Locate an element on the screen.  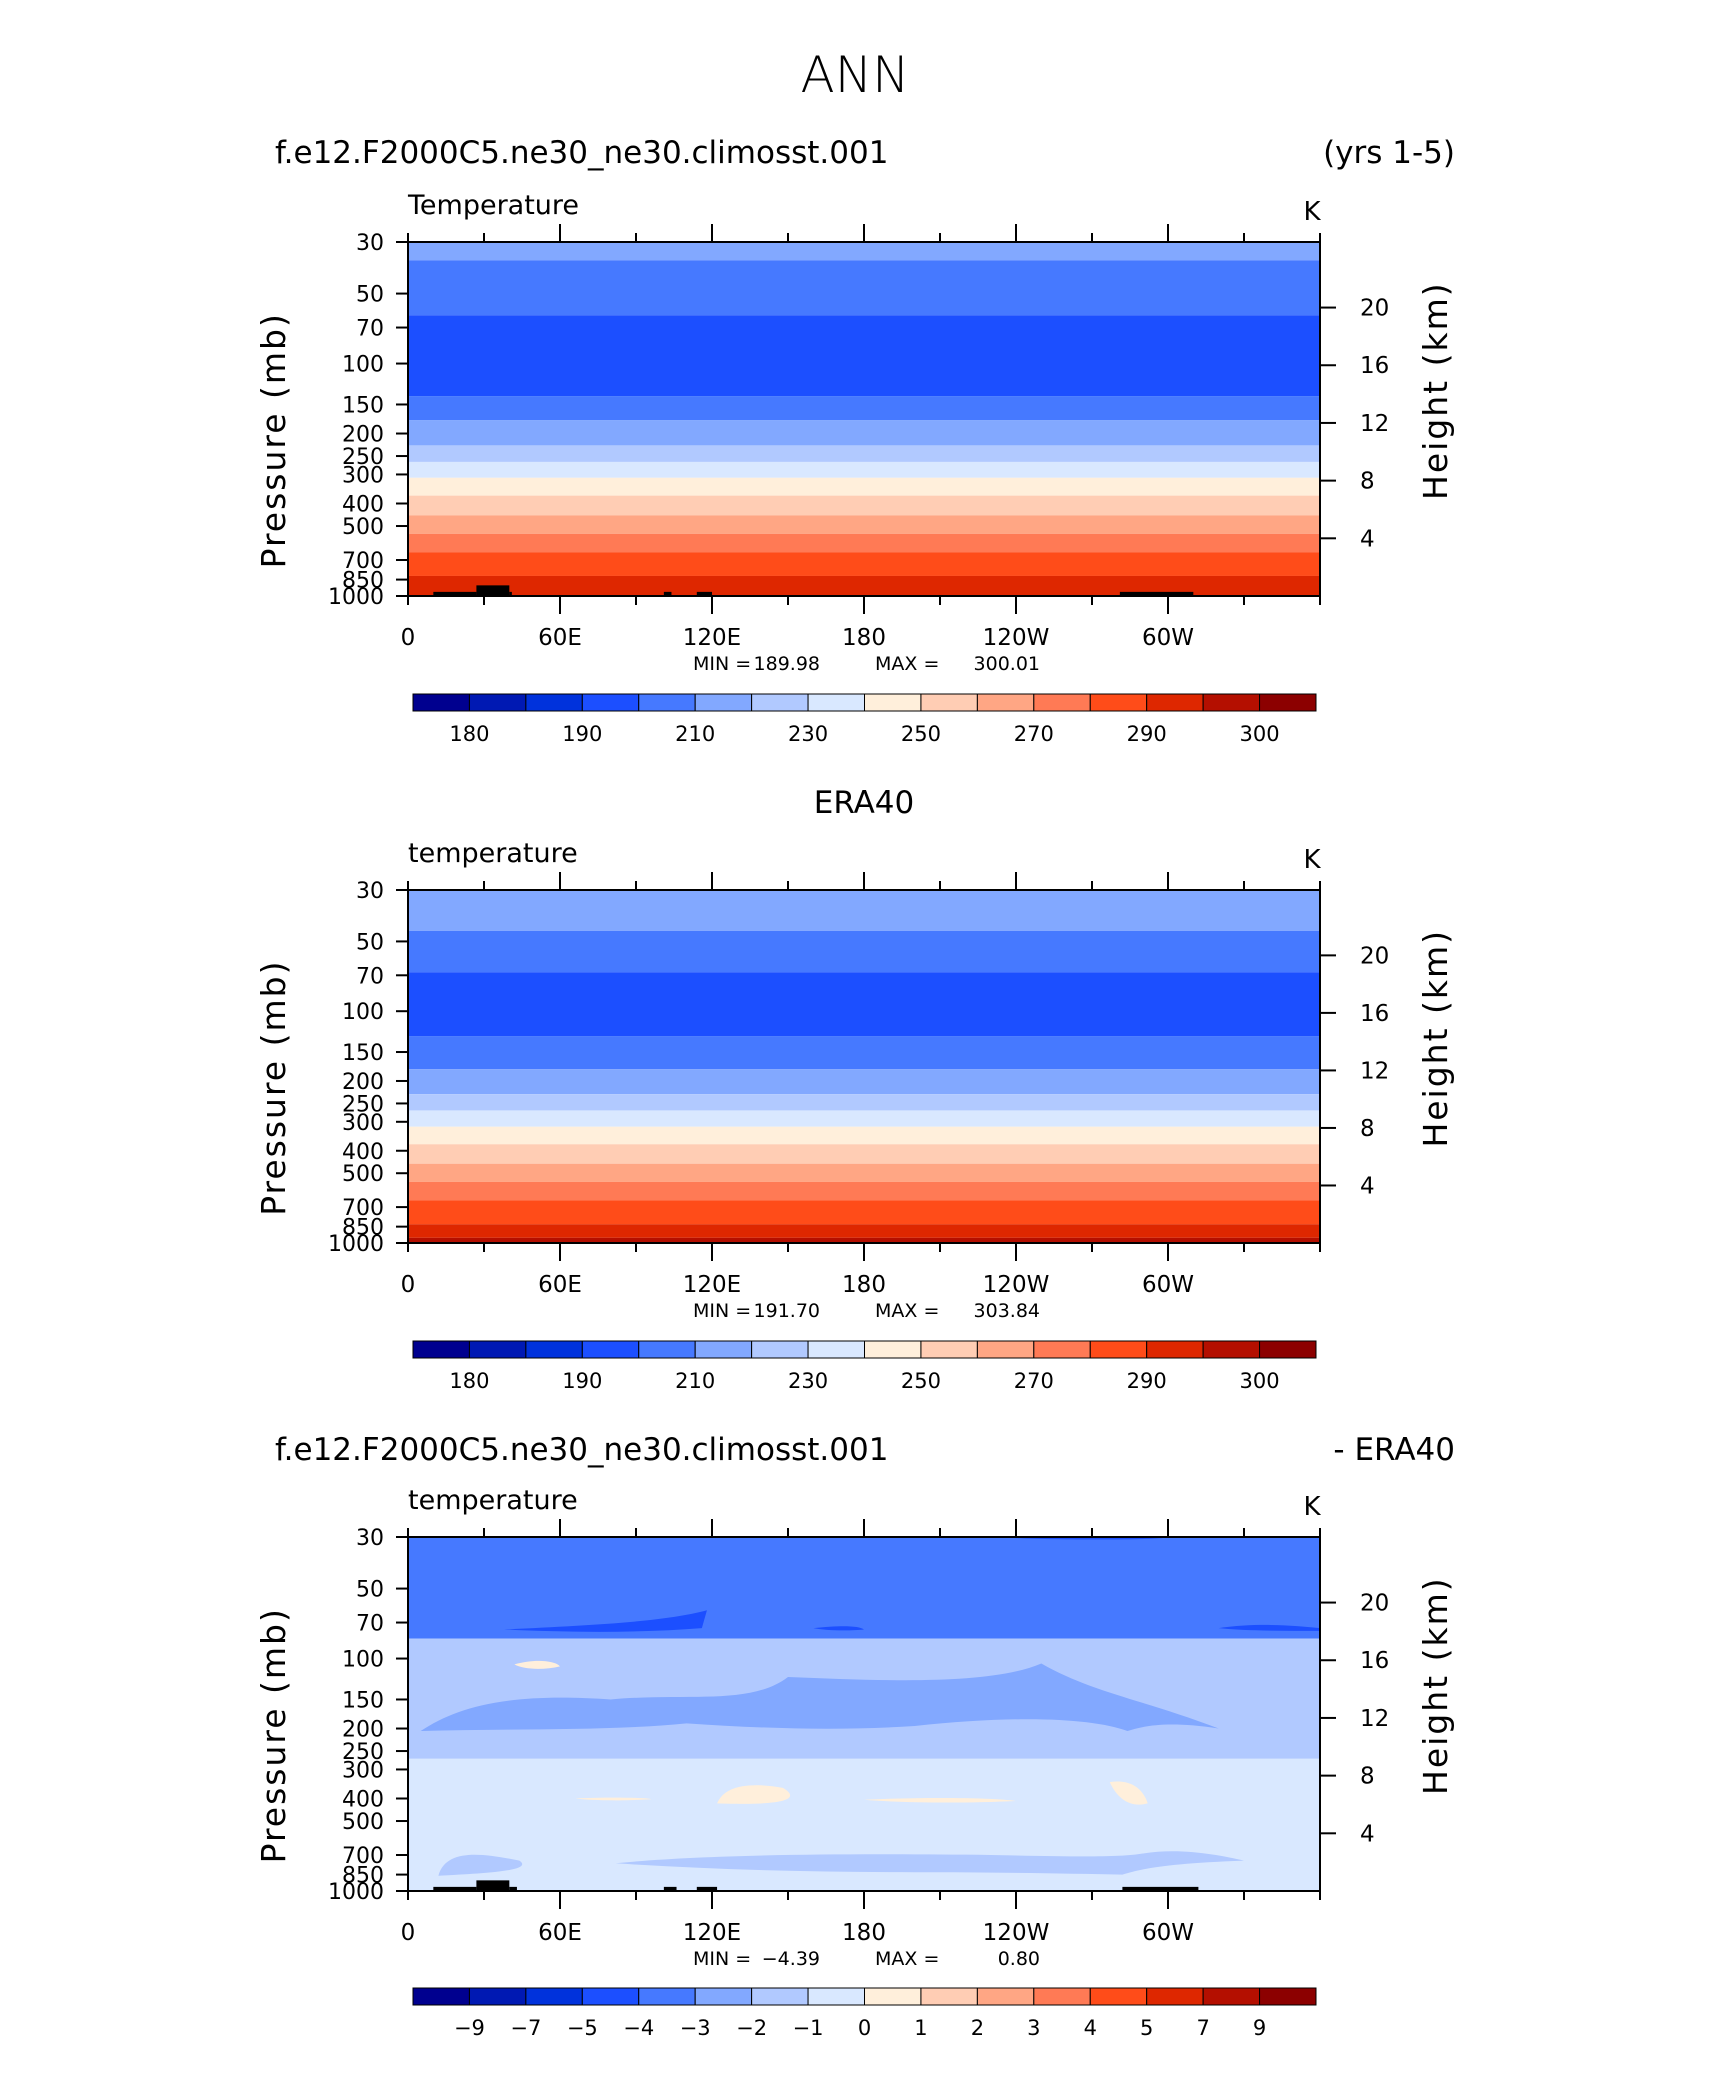
min-label: MIN = is located at coordinates (722, 664).